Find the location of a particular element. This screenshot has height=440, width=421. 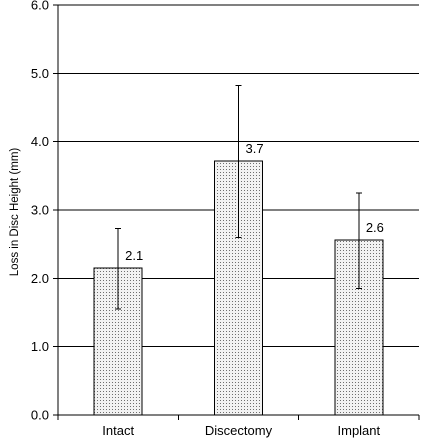

data-label: 2.1 is located at coordinates (134, 255).